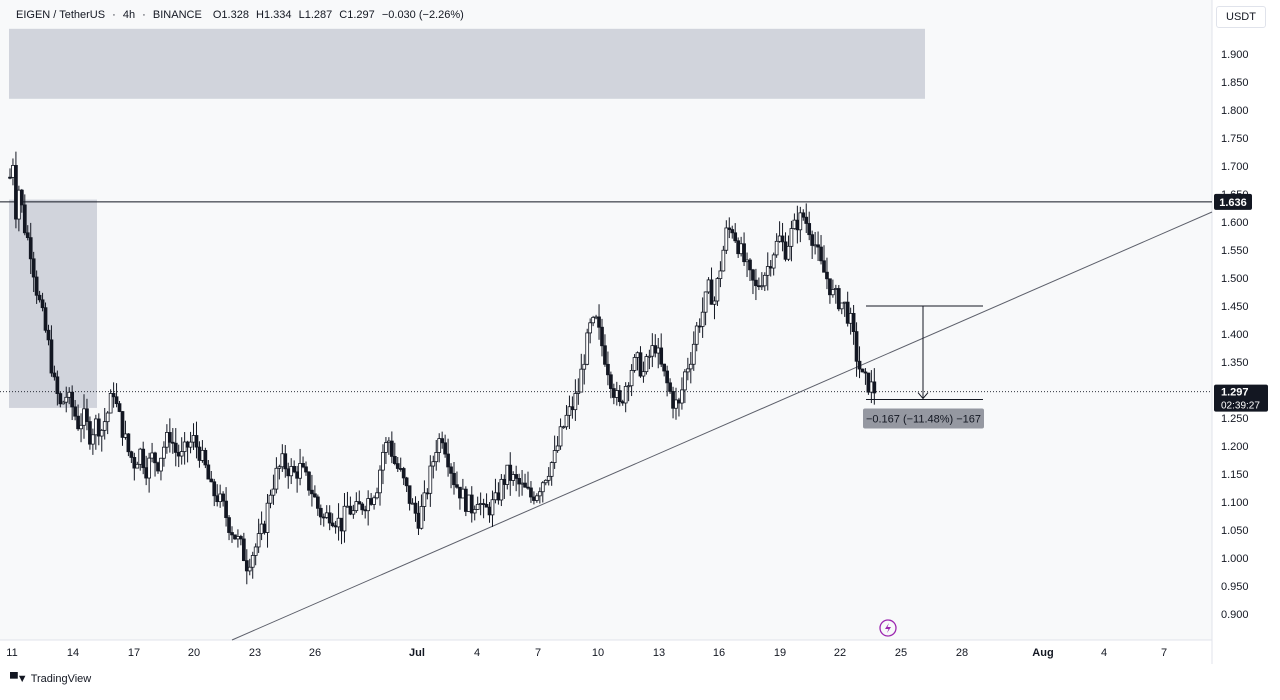 This screenshot has width=1280, height=700. I want to click on tradingview-brand: ▀▼ TradingView, so click(50, 679).